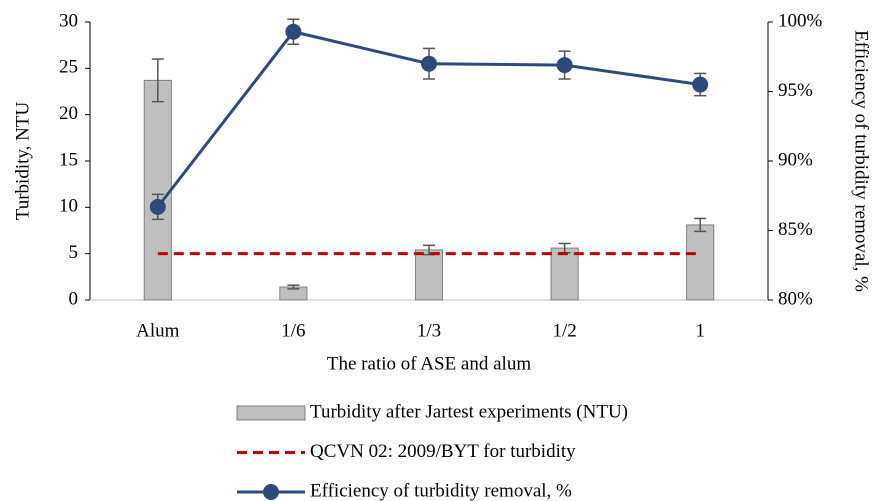 This screenshot has height=501, width=878. Describe the element at coordinates (68, 20) in the screenshot. I see `y-tick-label: 30` at that location.